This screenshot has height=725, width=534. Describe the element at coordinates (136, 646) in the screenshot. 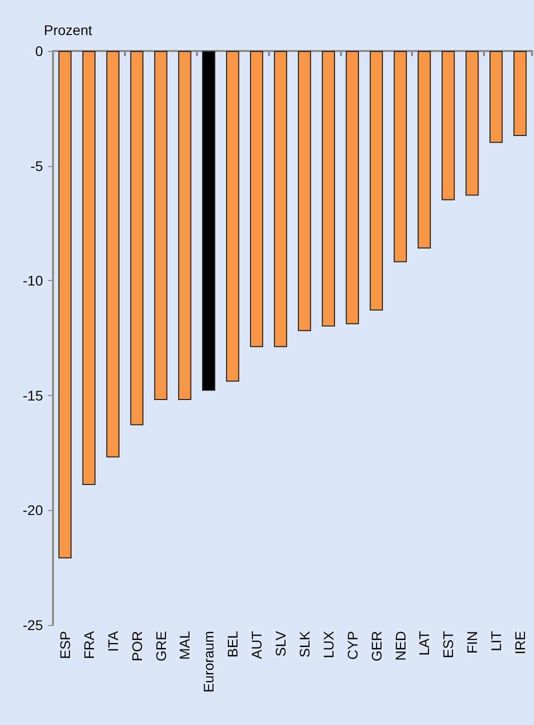

I see `x-tick-label: POR` at that location.